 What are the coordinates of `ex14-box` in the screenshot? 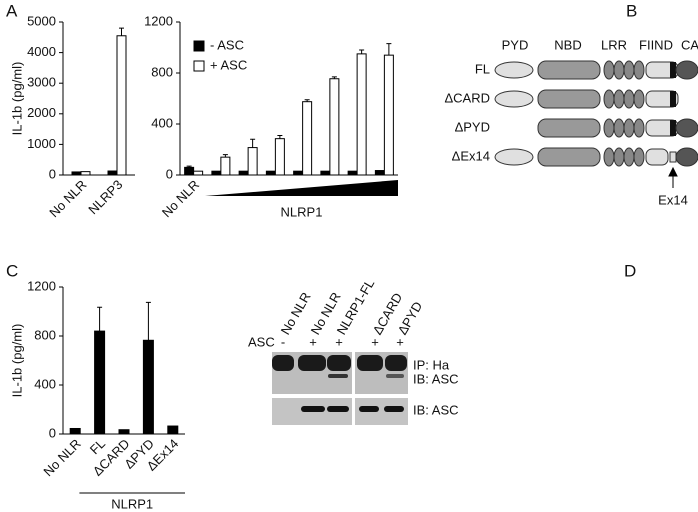 It's located at (673, 157).